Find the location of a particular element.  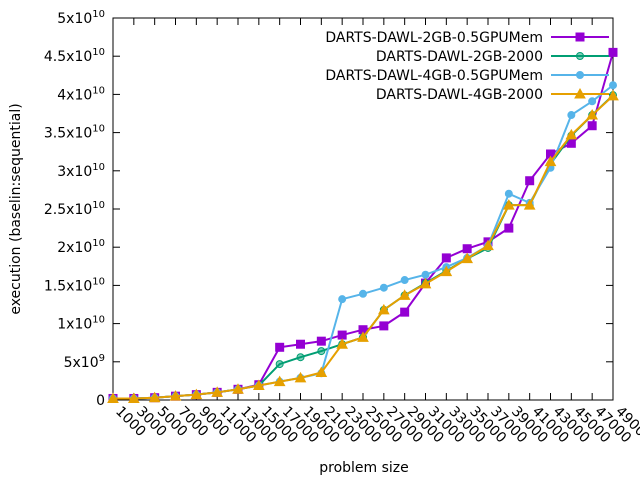

legend-label: DARTS-DAWL-2GB-2000 is located at coordinates (459, 57).